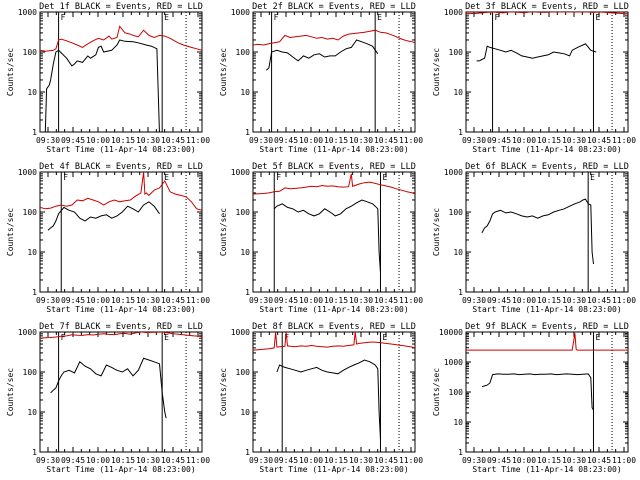  Describe the element at coordinates (547, 7) in the screenshot. I see `chart-title: Det 3f BLACK = Events, RED = LLD` at that location.